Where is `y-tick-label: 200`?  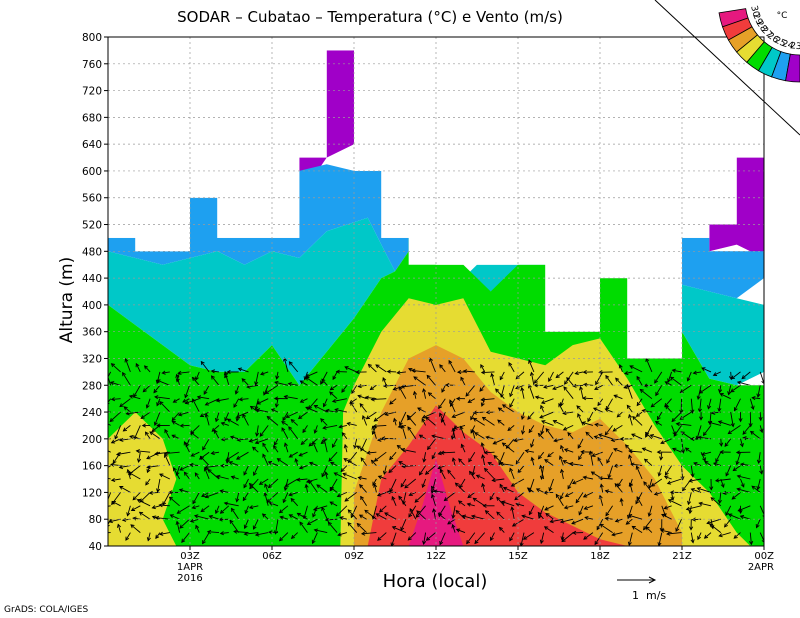
y-tick-label: 200 is located at coordinates (92, 440).